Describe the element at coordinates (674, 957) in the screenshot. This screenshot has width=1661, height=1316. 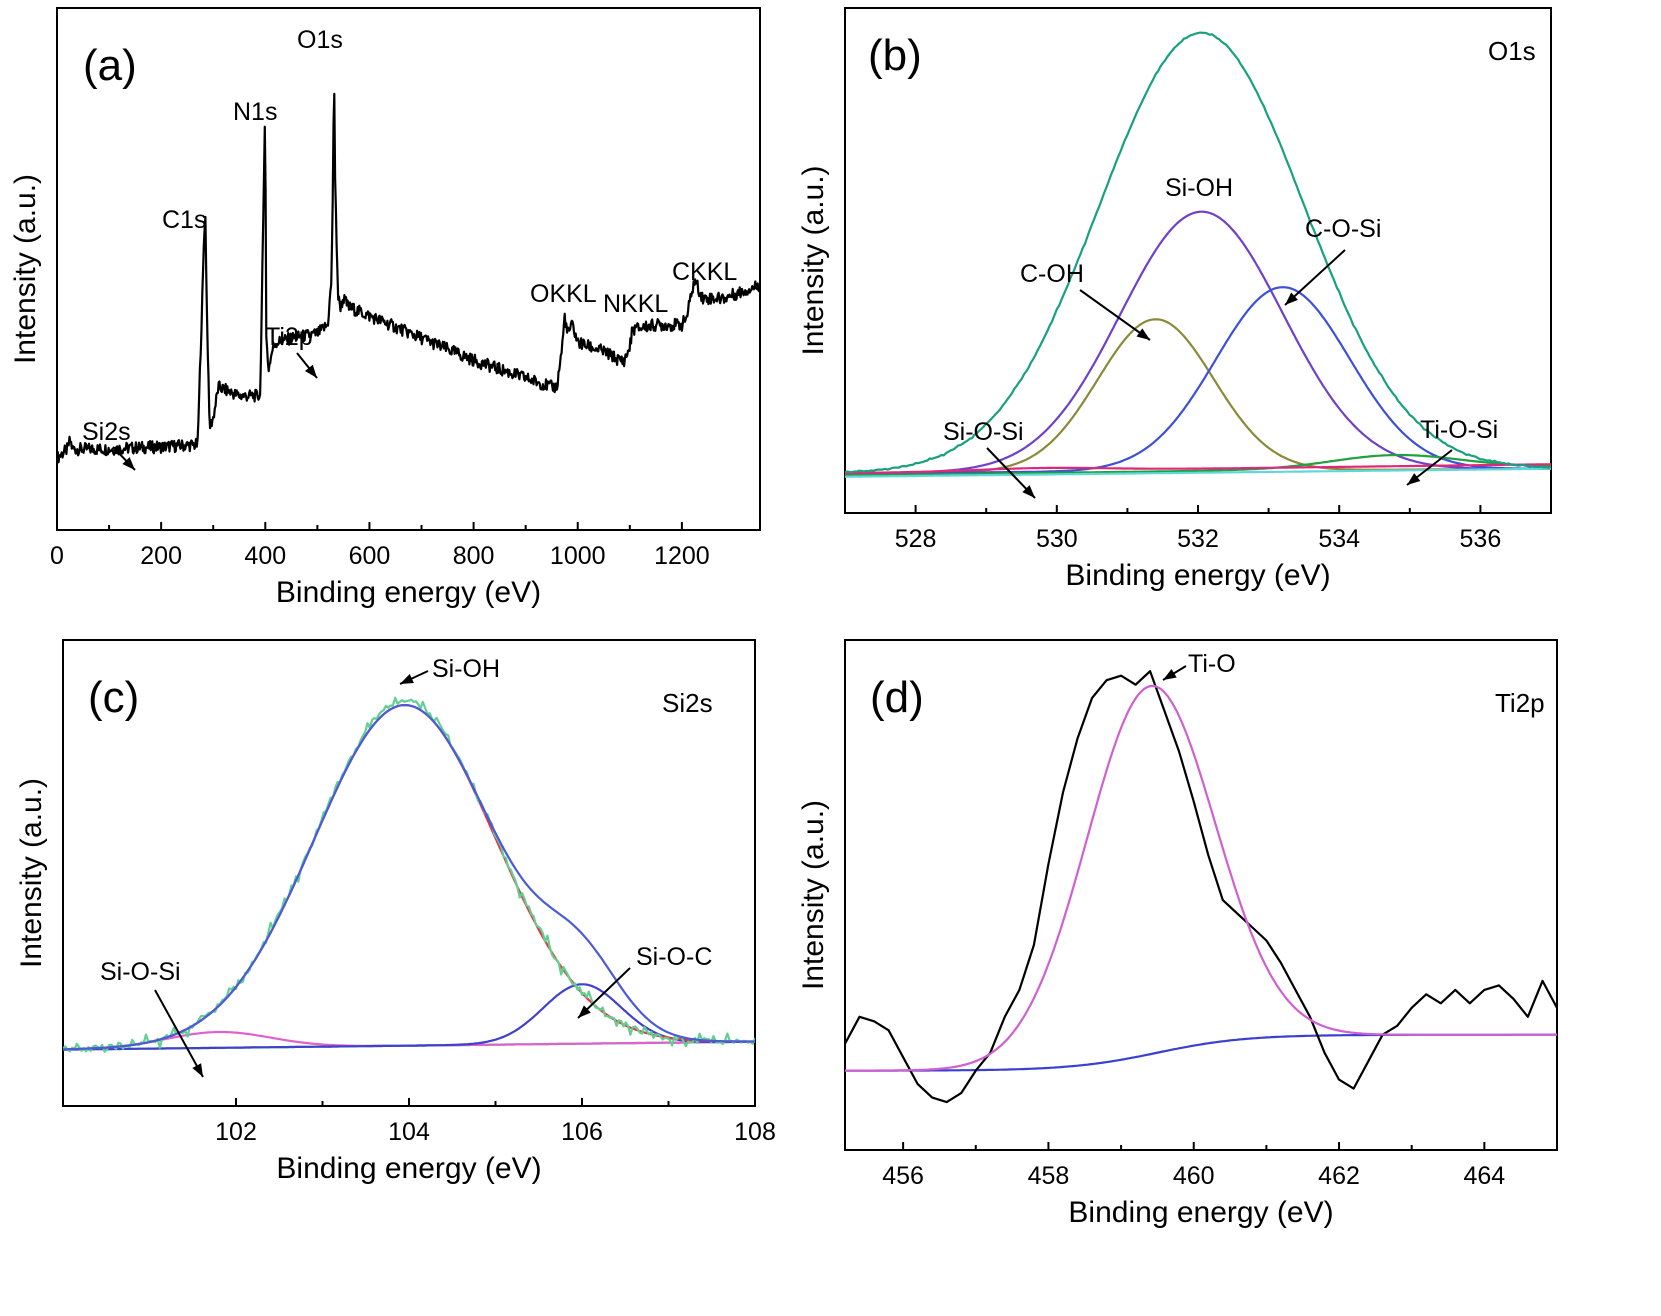
I see `peak-label: Si-O-C` at that location.